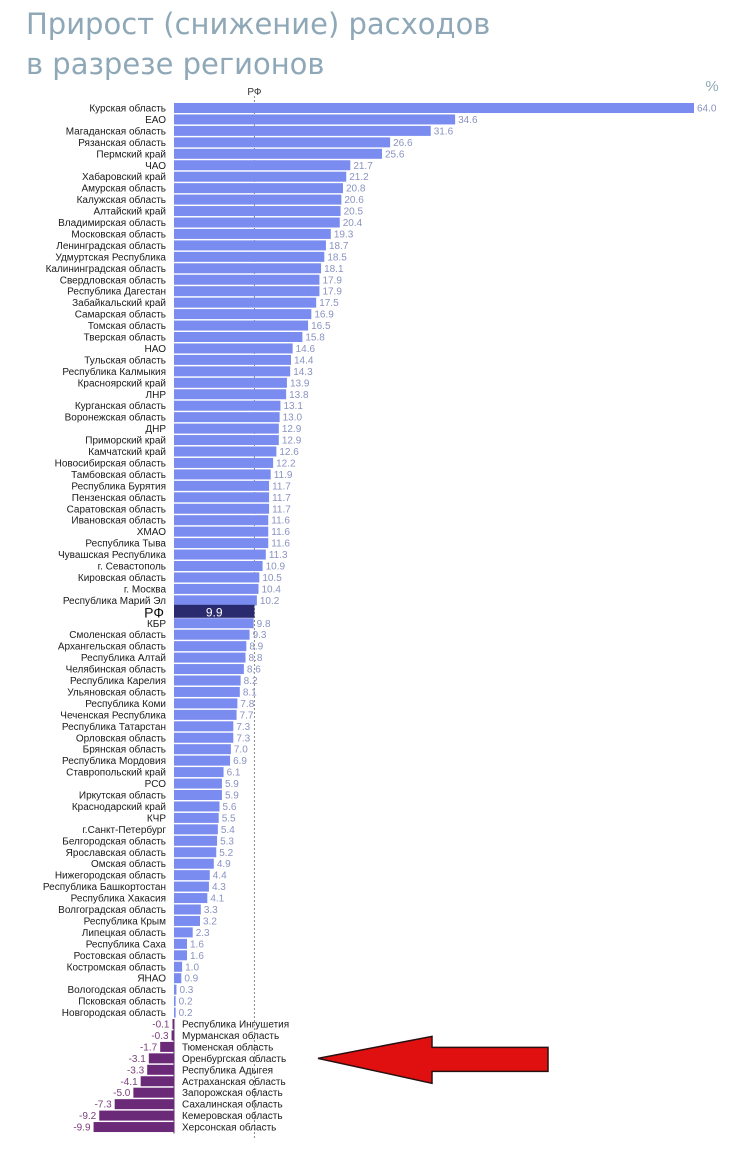 This screenshot has height=1155, width=750. Describe the element at coordinates (337, 257) in the screenshot. I see `value-label: 18.5` at that location.